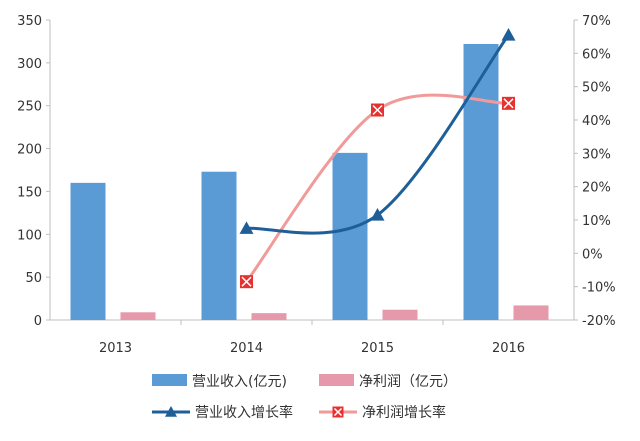 The width and height of the screenshot is (640, 441). I want to click on x-tick-label: 2014, so click(246, 348).